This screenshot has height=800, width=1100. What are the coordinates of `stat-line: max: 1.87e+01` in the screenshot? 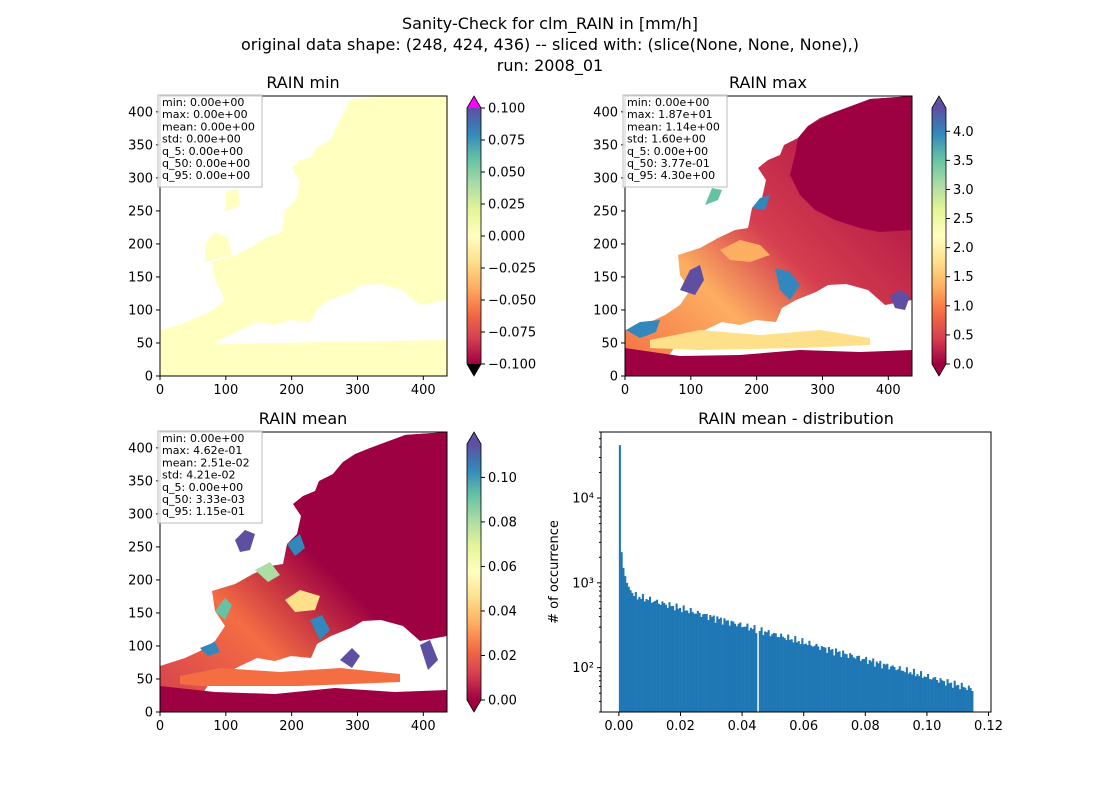 It's located at (670, 114).